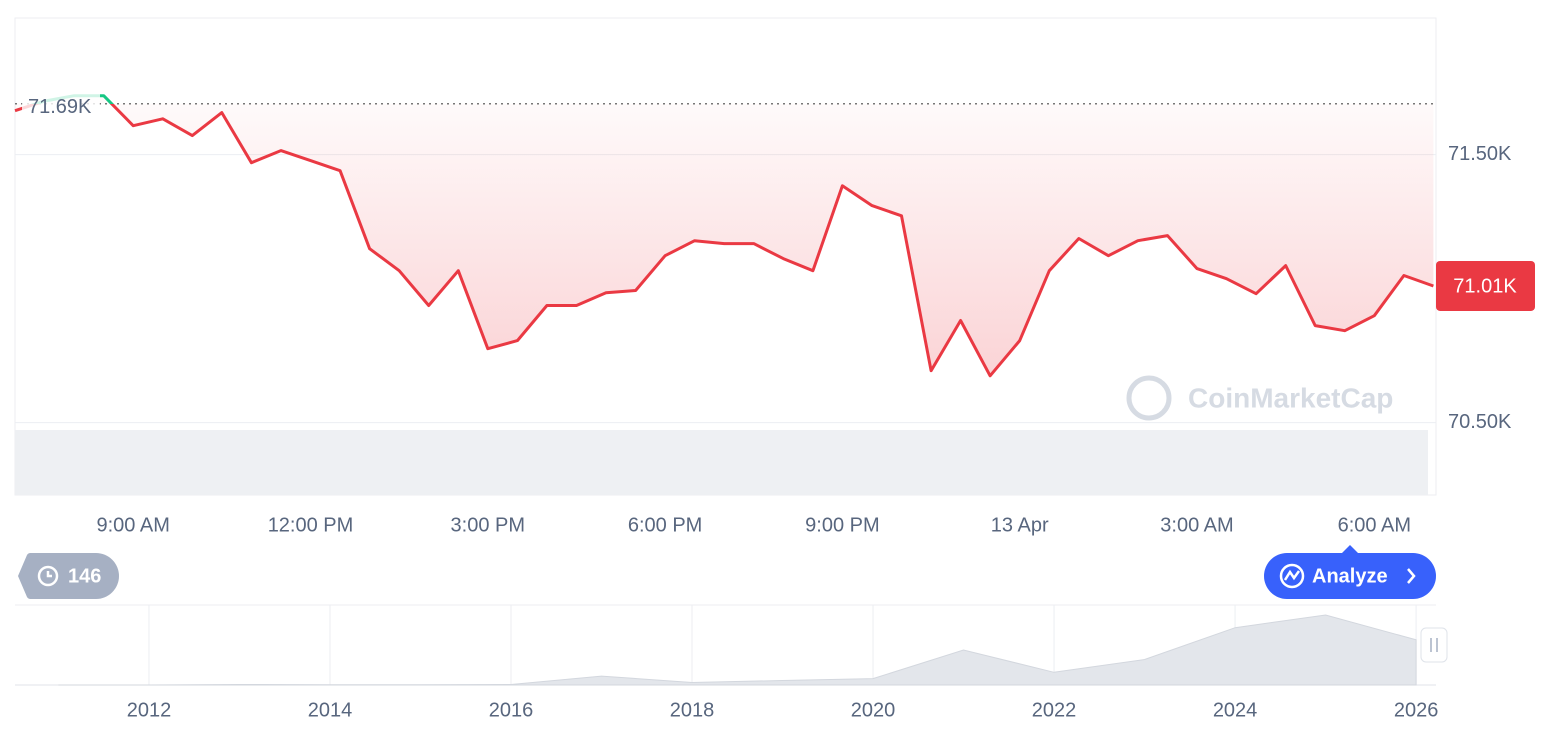 This screenshot has height=737, width=1566. What do you see at coordinates (311, 525) in the screenshot?
I see `x-tick-label: 12:00 PM` at bounding box center [311, 525].